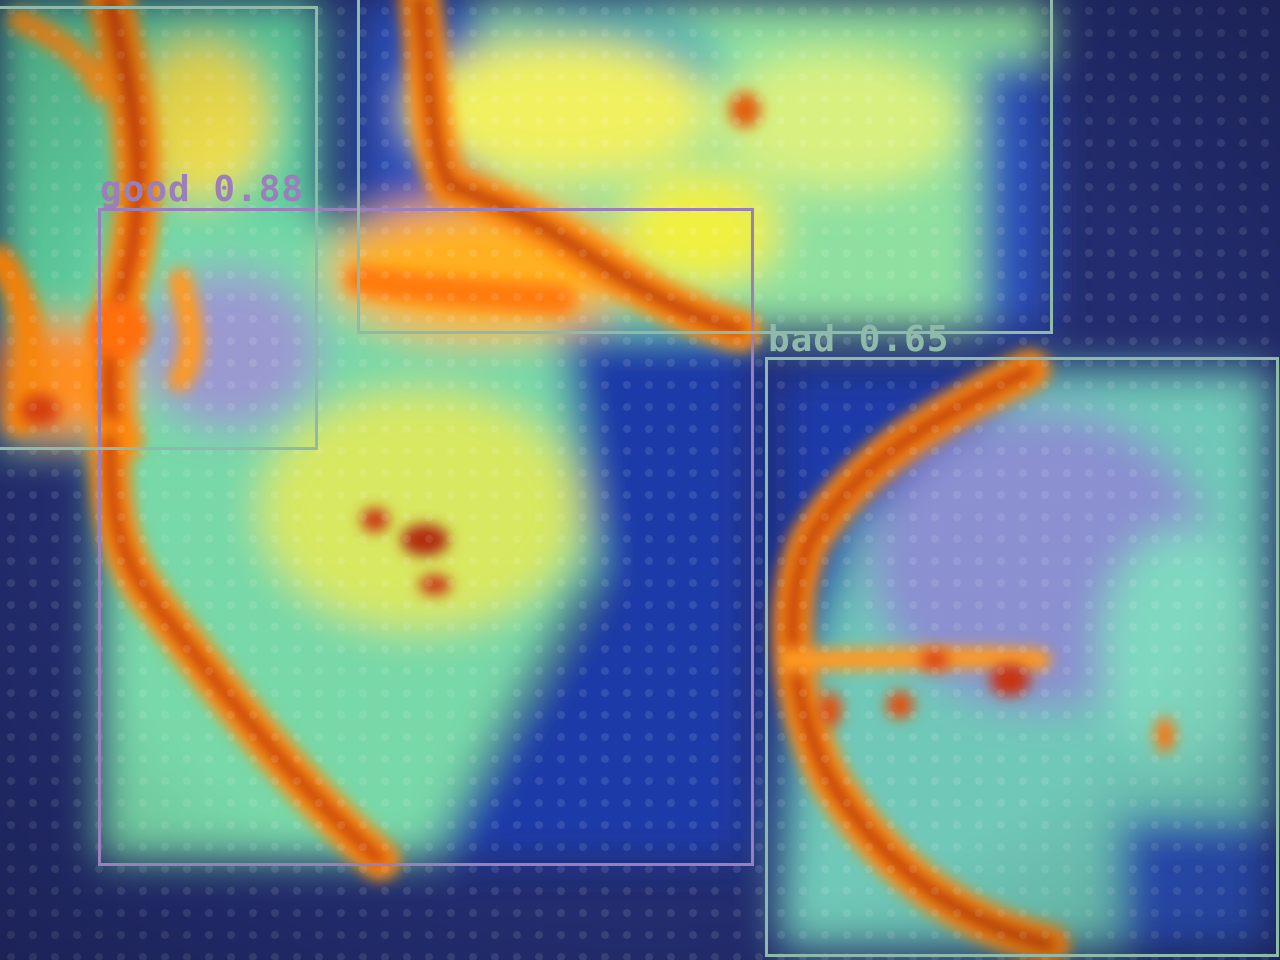 This screenshot has width=1280, height=960. What do you see at coordinates (859, 339) in the screenshot?
I see `detection-bad-label: bad 0.65` at bounding box center [859, 339].